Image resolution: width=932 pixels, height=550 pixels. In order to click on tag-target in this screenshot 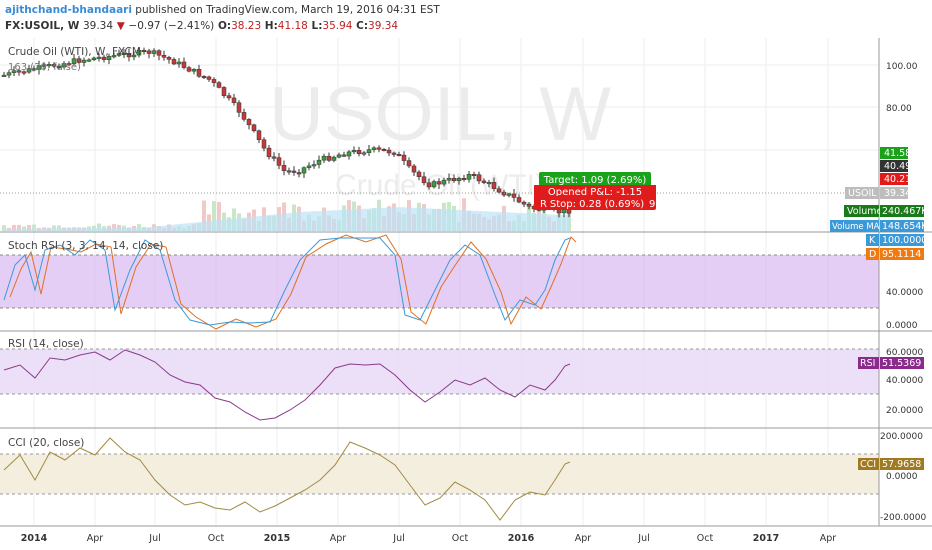, I will do `click(894, 153)`.